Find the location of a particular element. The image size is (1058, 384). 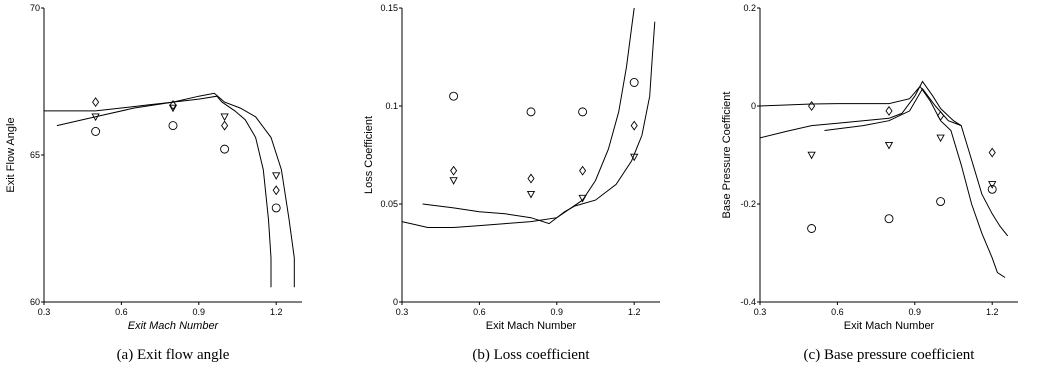

panel-caption: (b) Loss coefficient is located at coordinates (531, 355).